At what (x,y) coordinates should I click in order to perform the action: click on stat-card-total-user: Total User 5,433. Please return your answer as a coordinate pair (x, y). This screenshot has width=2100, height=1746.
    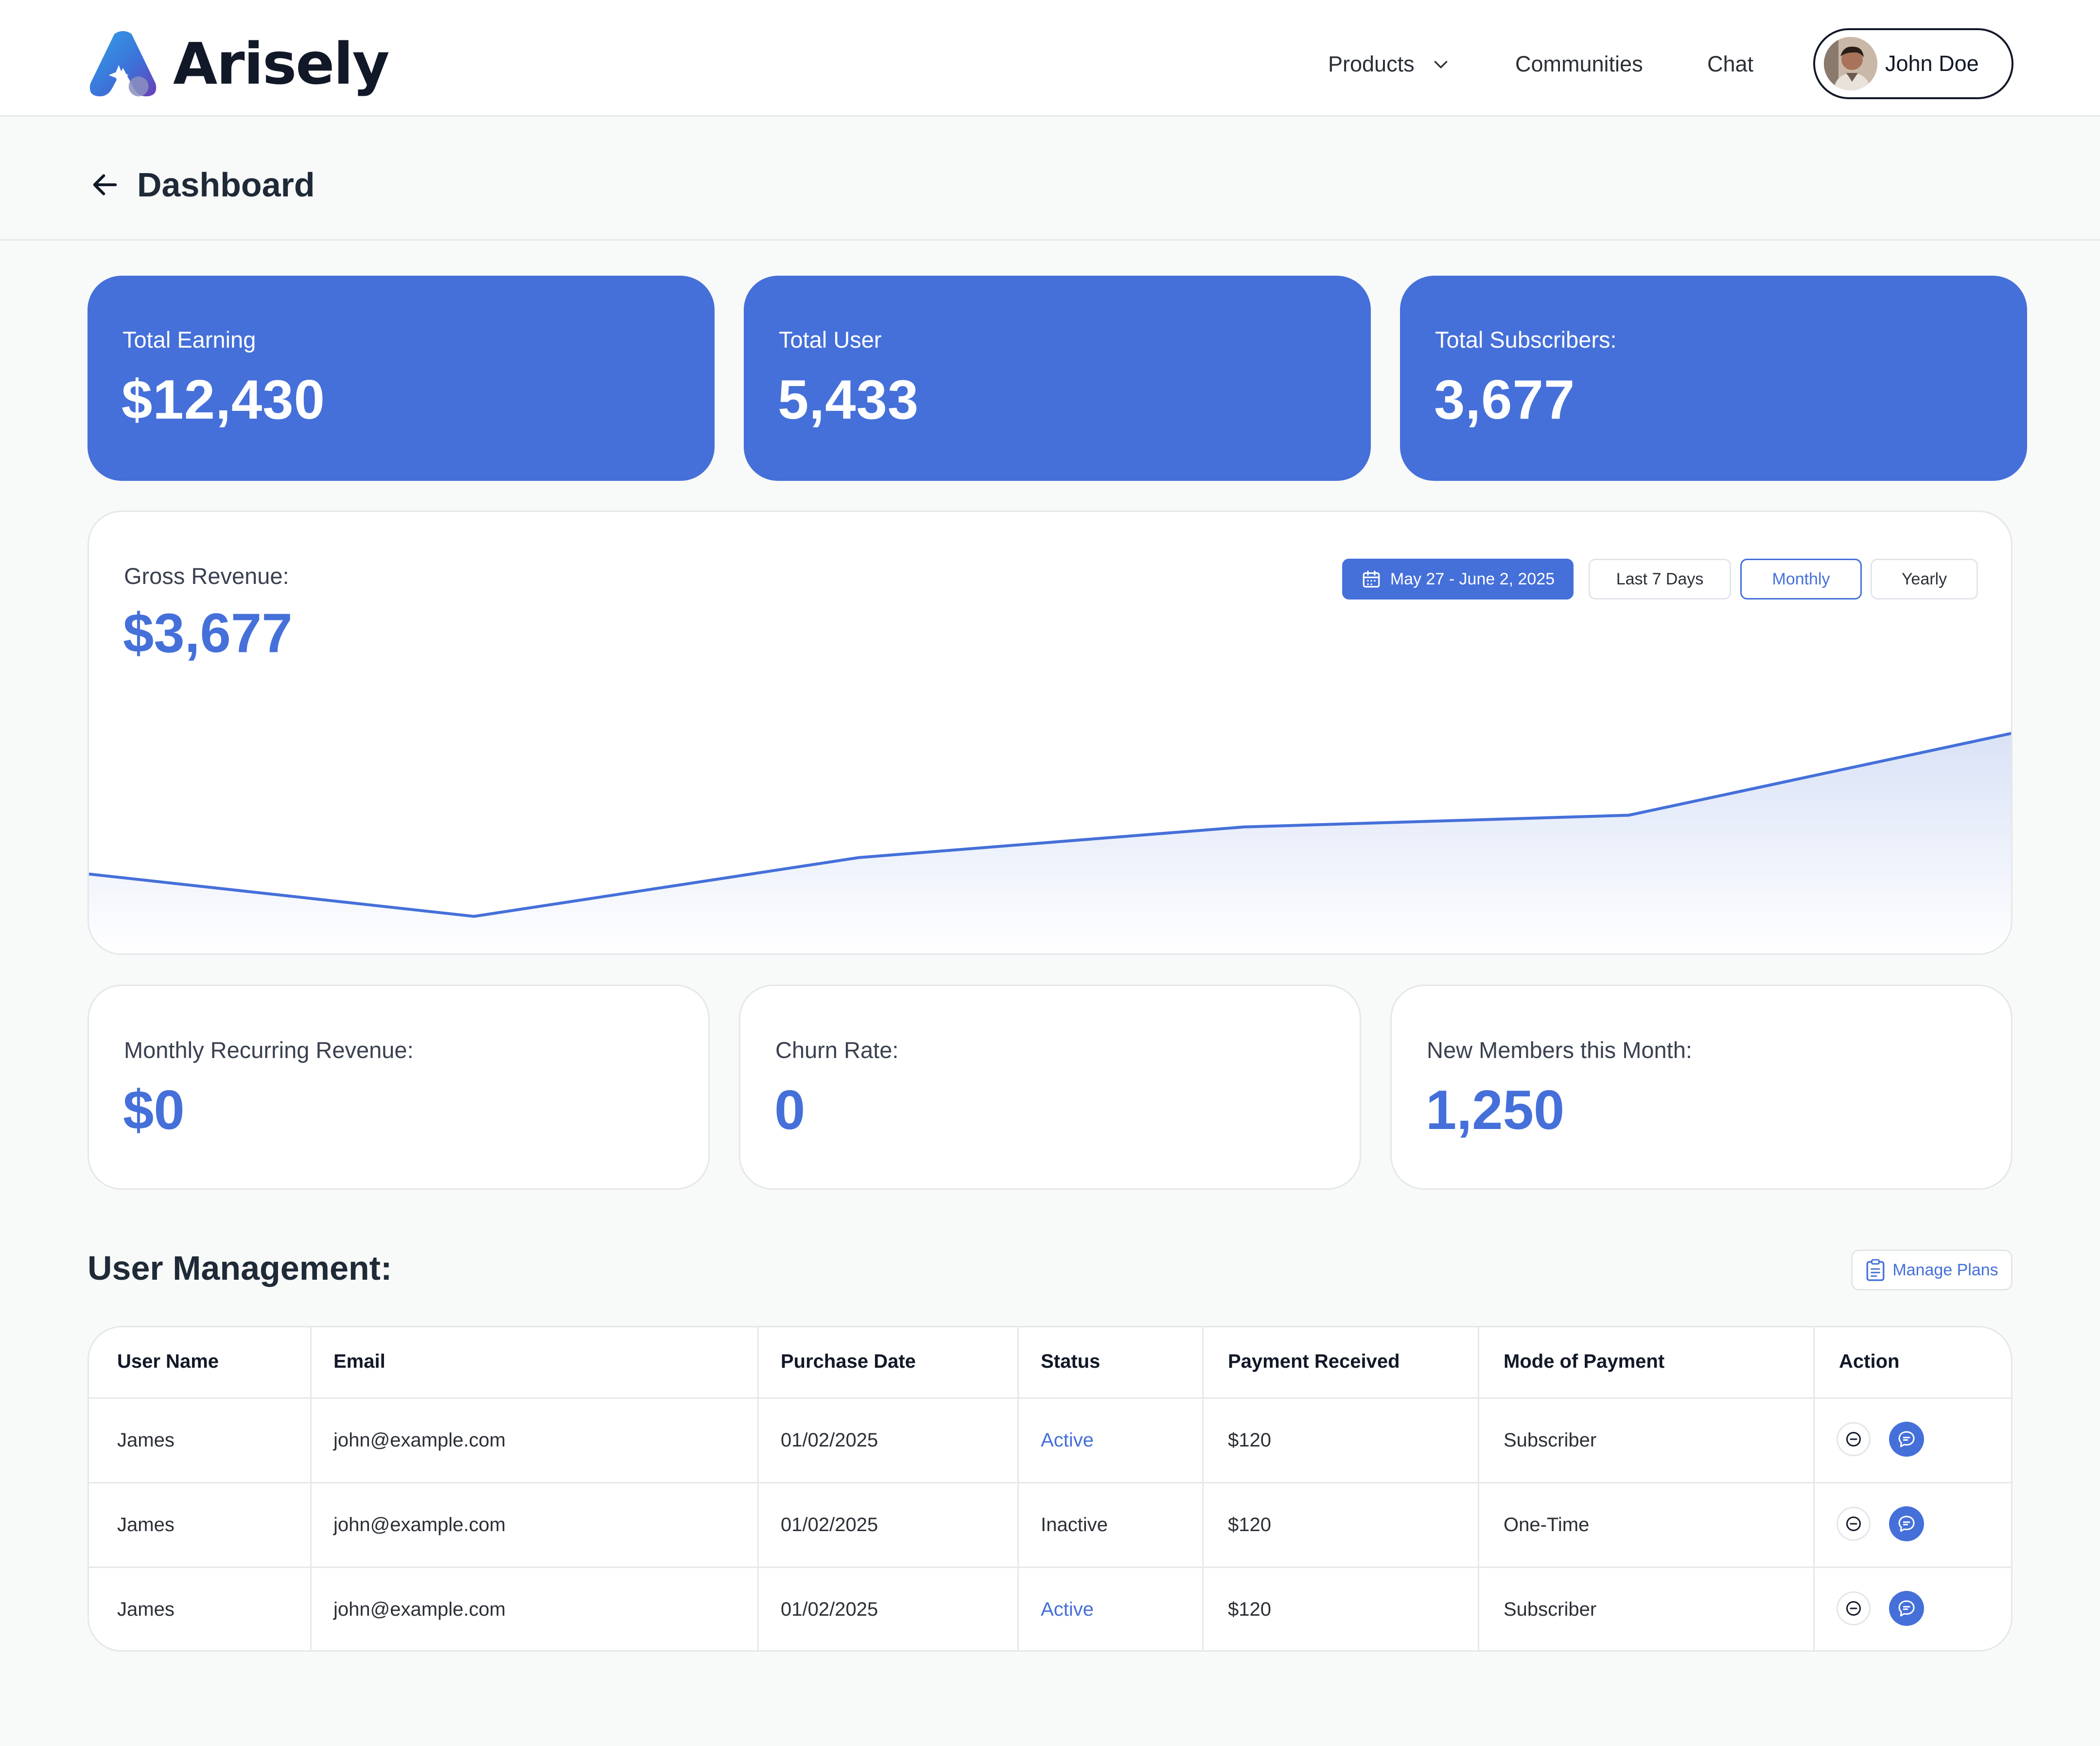
    Looking at the image, I should click on (1057, 378).